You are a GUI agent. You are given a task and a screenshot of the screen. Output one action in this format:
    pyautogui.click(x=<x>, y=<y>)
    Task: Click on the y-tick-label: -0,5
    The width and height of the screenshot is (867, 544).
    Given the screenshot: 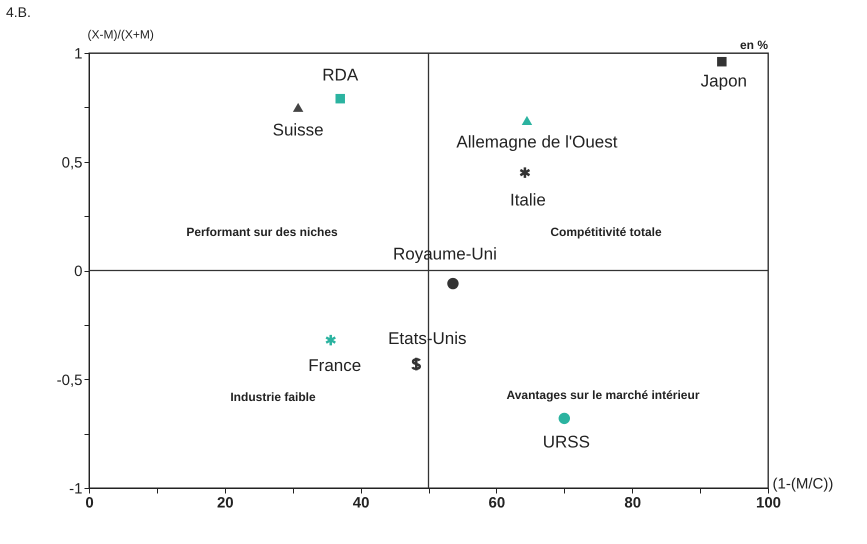 What is the action you would take?
    pyautogui.click(x=69, y=380)
    